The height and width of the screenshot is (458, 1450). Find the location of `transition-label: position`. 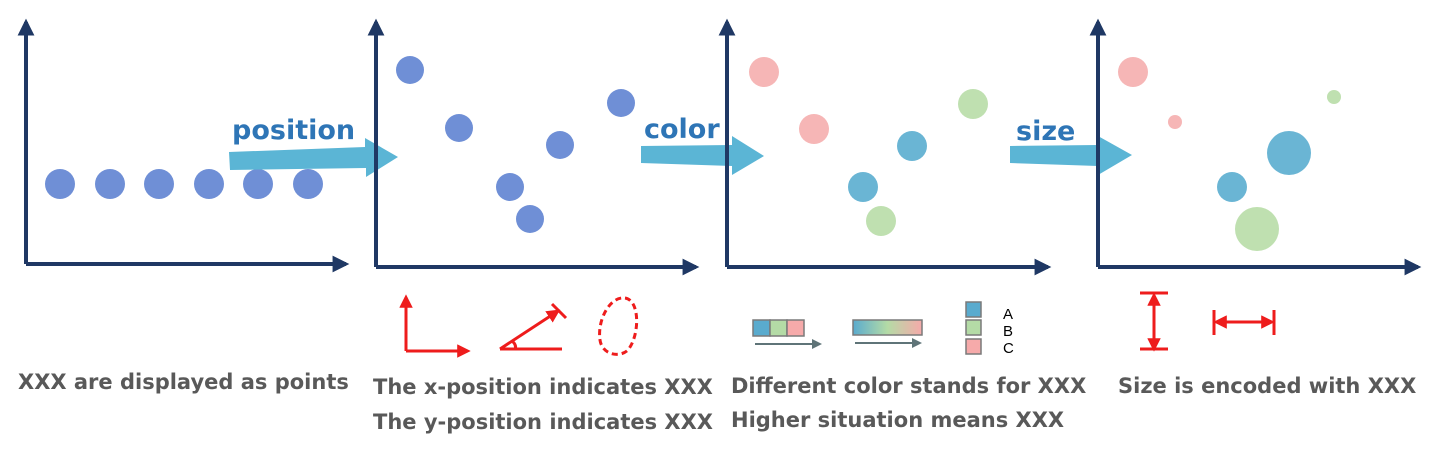

transition-label: position is located at coordinates (293, 130).